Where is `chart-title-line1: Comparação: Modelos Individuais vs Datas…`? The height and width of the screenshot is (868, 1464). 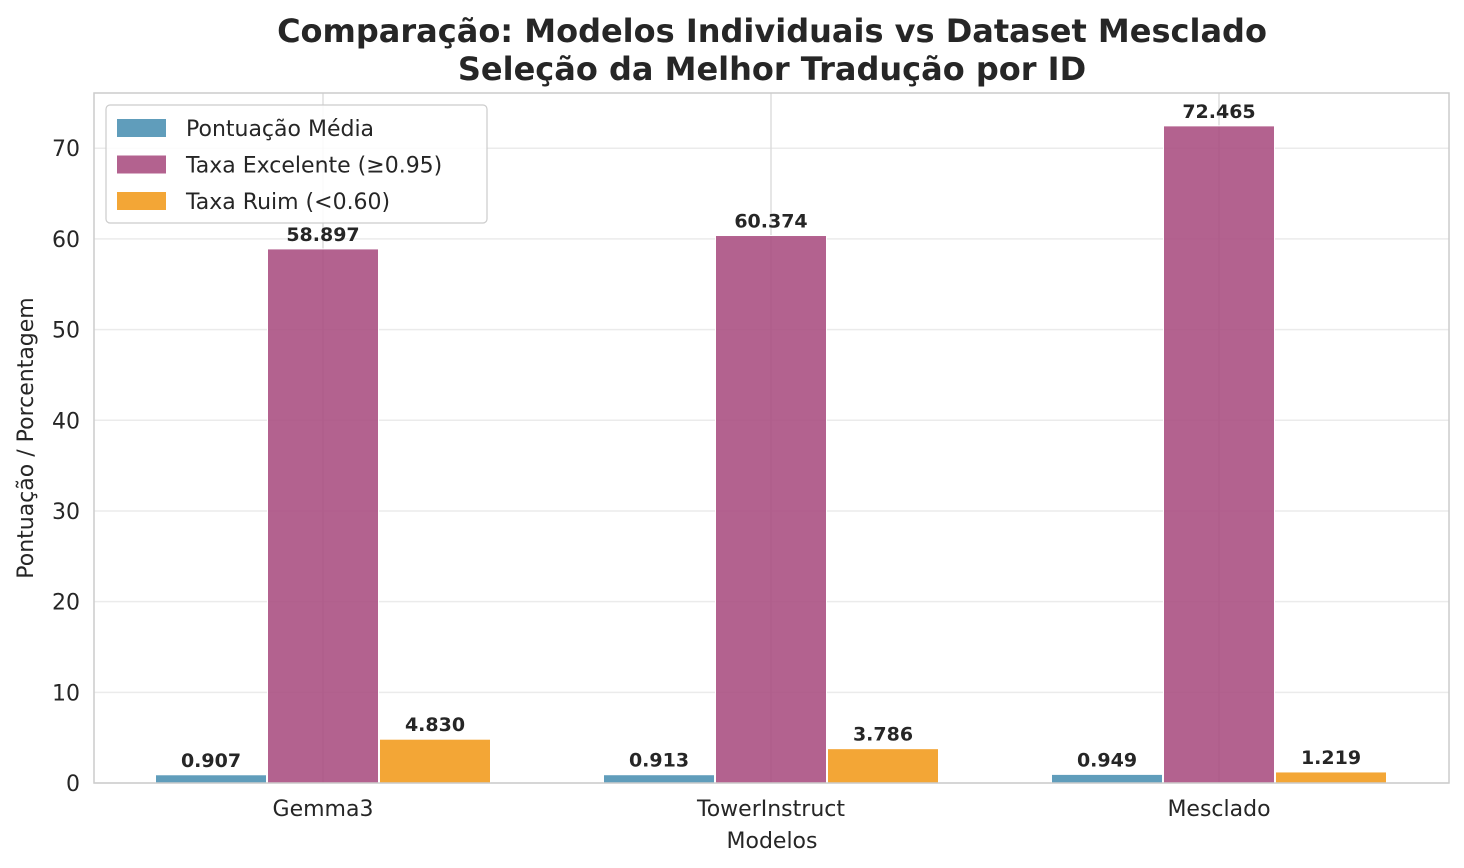 chart-title-line1: Comparação: Modelos Individuais vs Datas… is located at coordinates (772, 31).